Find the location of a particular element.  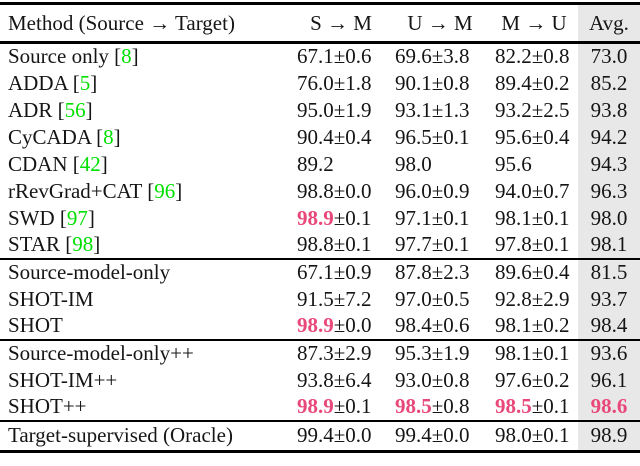

method-label: Source-model-only is located at coordinates (89, 272).